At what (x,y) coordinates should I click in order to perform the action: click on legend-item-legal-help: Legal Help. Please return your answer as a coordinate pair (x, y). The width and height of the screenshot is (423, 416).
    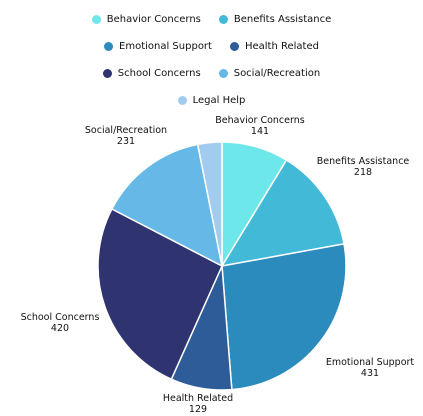
    Looking at the image, I should click on (211, 100).